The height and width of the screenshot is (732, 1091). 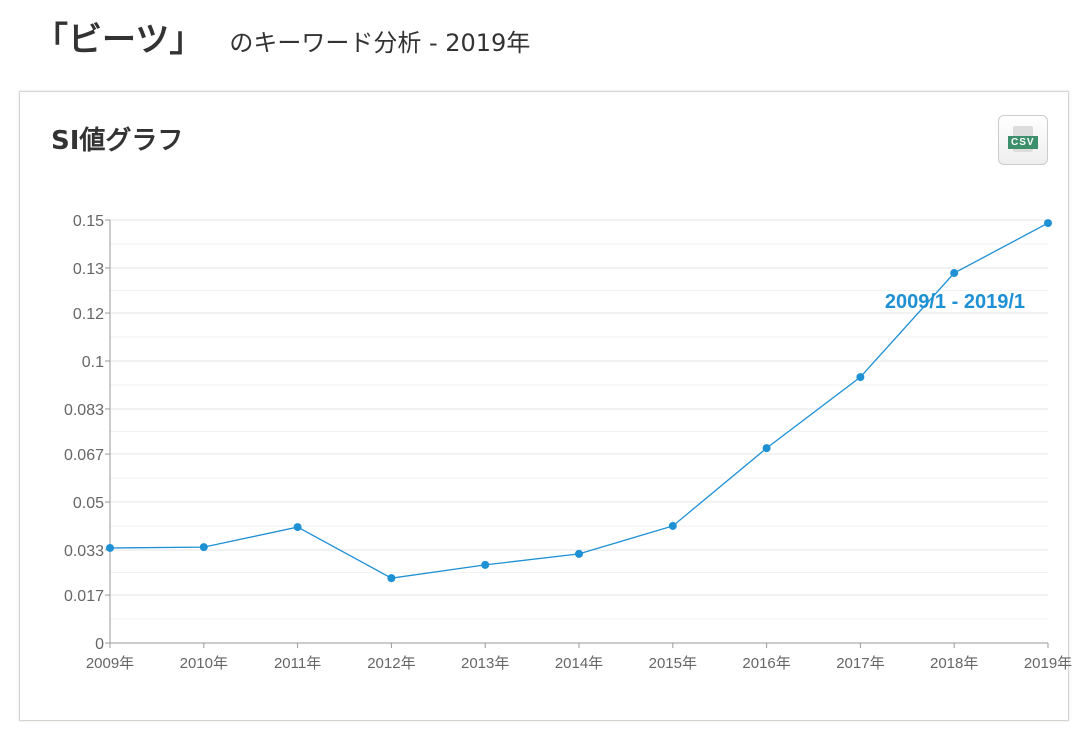 I want to click on x-tick-label: 2017年, so click(x=860, y=663).